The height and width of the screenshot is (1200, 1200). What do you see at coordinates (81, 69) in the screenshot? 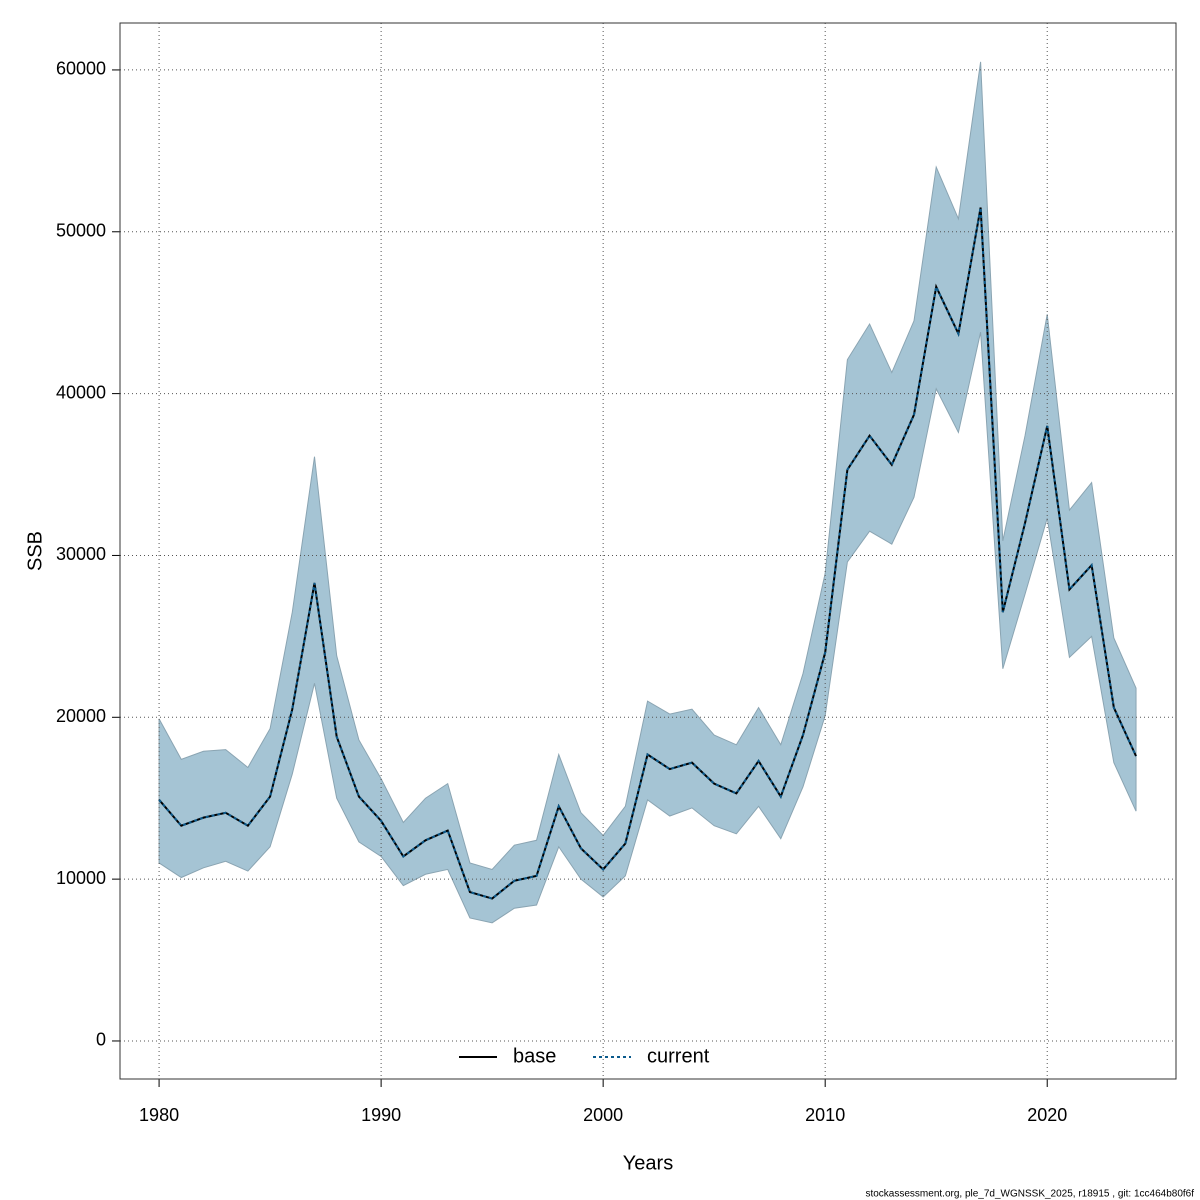
I see `y-tick-label: 60000` at bounding box center [81, 69].